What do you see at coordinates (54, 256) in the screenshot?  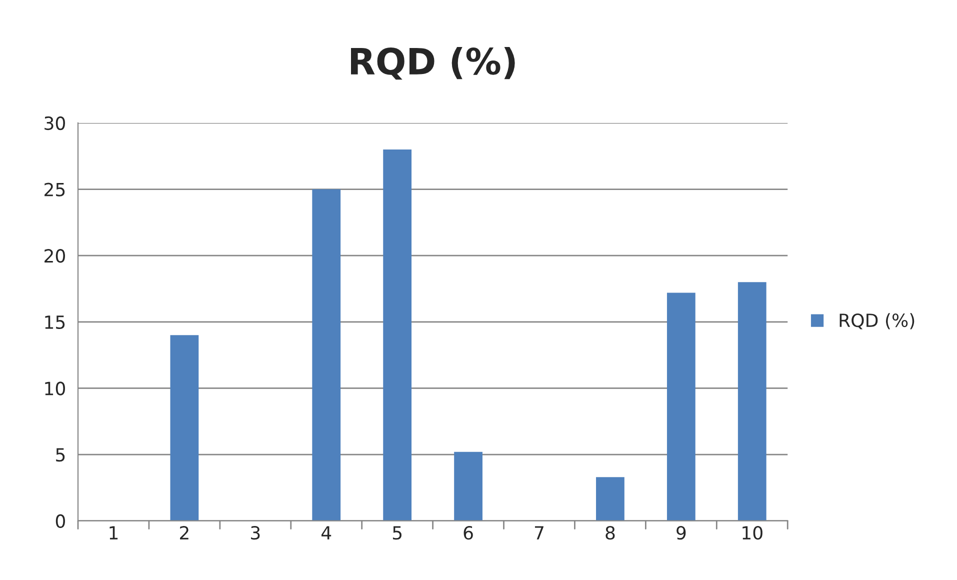 I see `y-tick-label: 20` at bounding box center [54, 256].